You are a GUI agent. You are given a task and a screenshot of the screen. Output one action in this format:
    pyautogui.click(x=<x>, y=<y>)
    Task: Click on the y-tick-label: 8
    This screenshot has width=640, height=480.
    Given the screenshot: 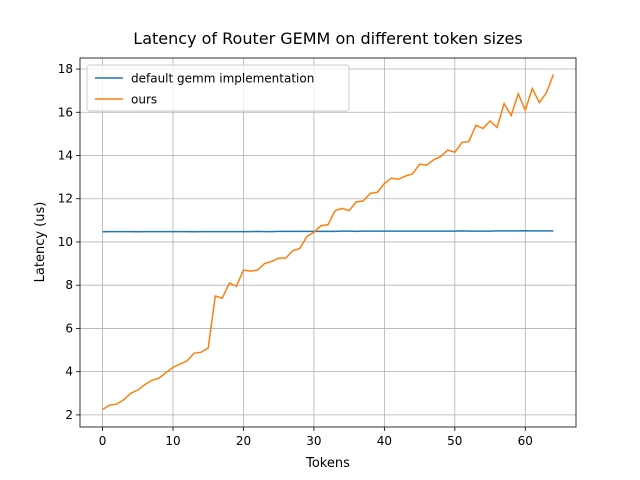 What is the action you would take?
    pyautogui.click(x=69, y=285)
    